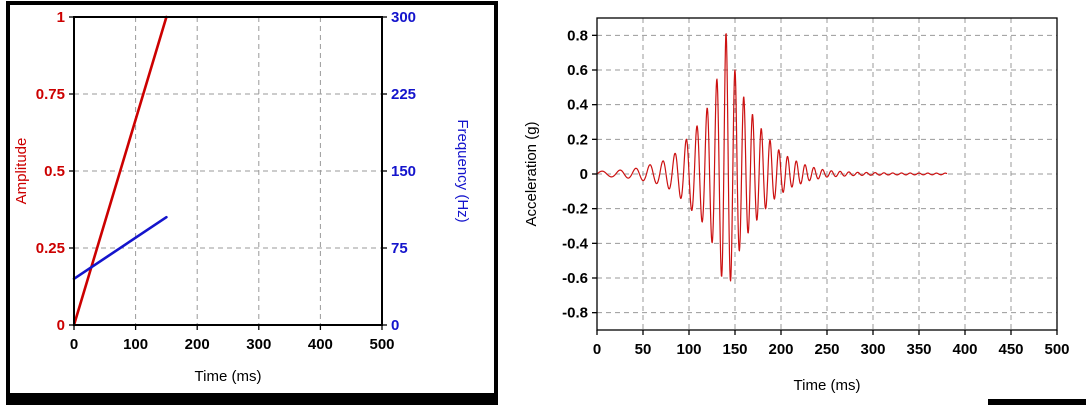 The height and width of the screenshot is (405, 1086). Describe the element at coordinates (918, 349) in the screenshot. I see `x-tick-label: 350` at that location.